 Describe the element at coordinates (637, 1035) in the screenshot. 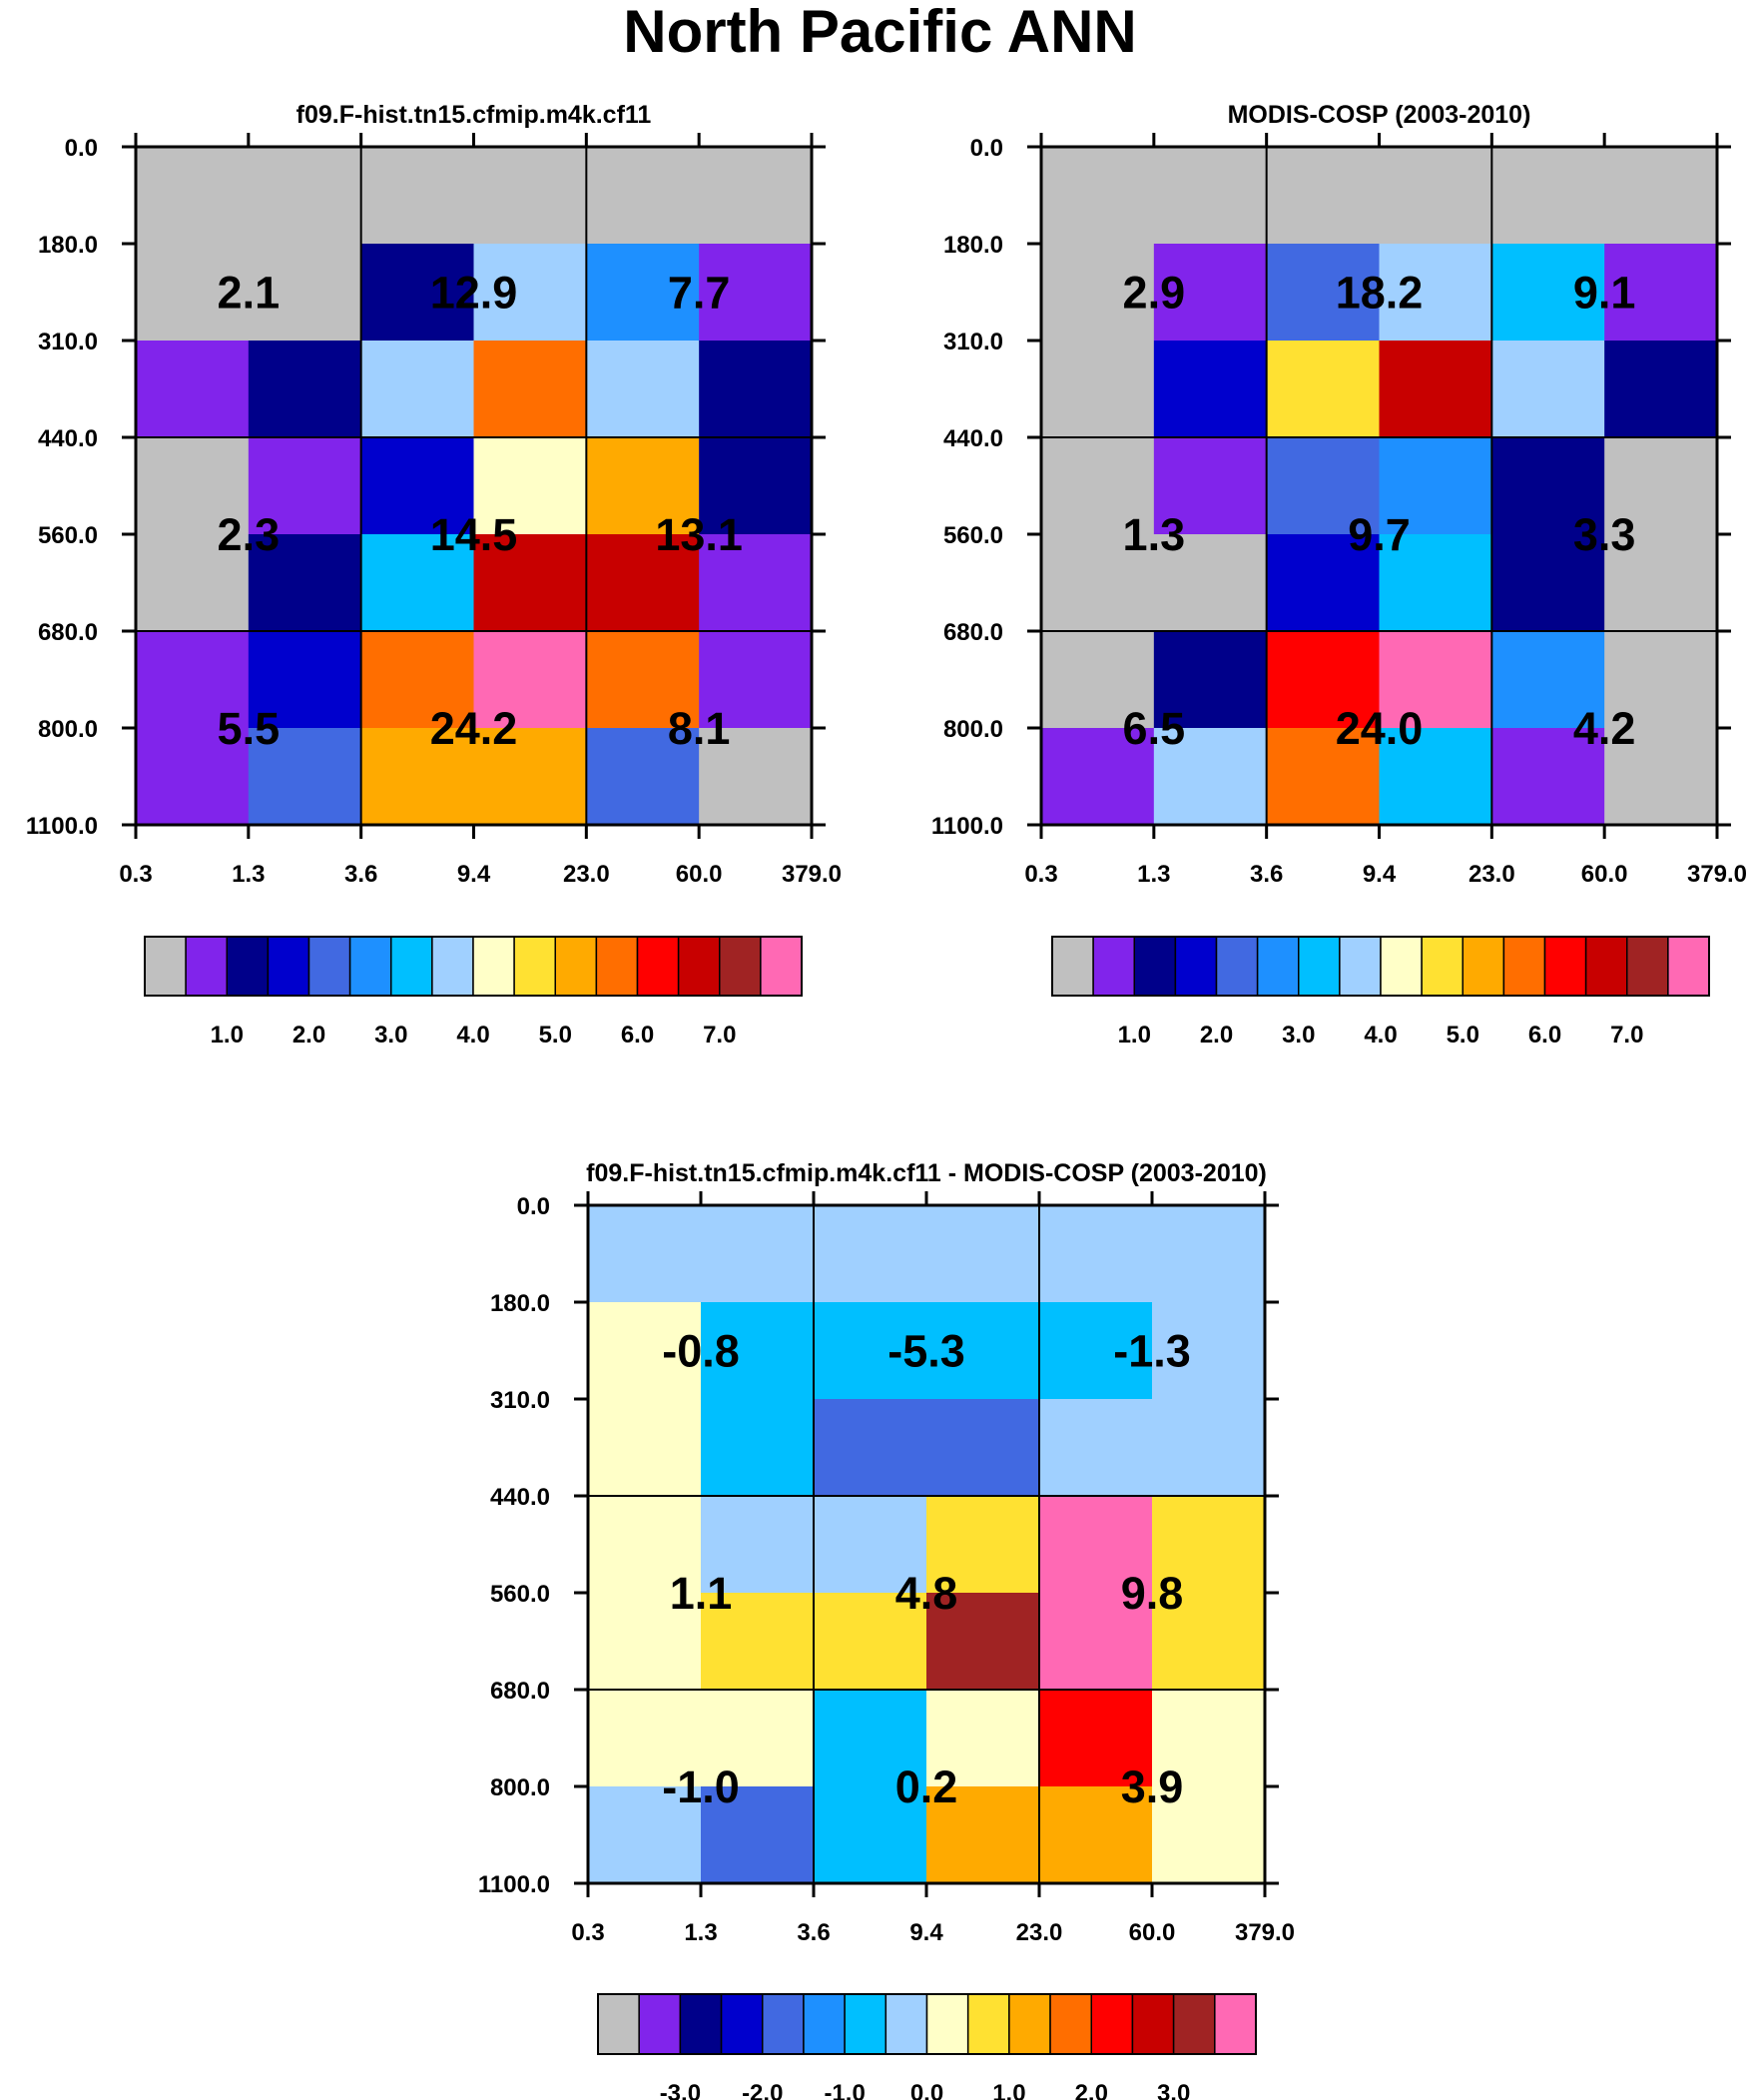

I see `colorbar-label: 6.0` at that location.